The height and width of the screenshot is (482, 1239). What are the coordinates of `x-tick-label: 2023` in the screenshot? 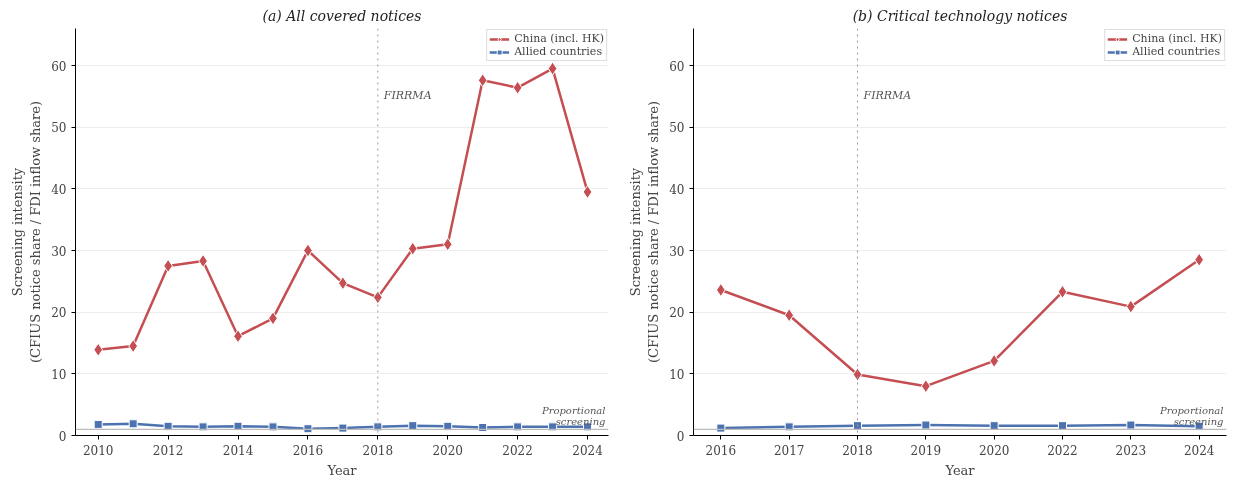 It's located at (1131, 450).